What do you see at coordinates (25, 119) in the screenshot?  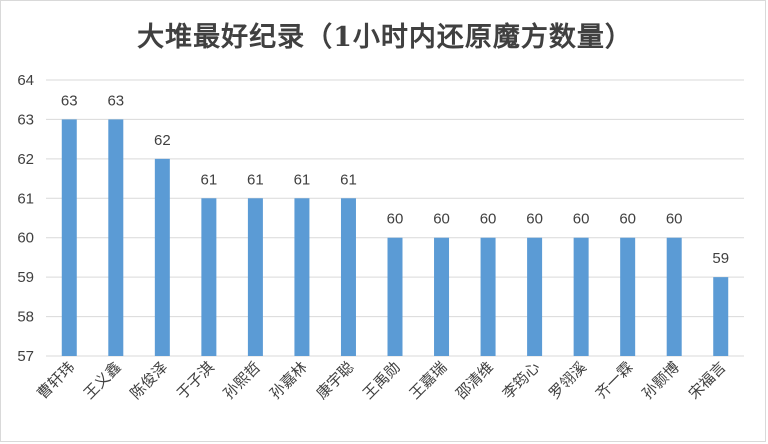 I see `y-tick-label: 63` at bounding box center [25, 119].